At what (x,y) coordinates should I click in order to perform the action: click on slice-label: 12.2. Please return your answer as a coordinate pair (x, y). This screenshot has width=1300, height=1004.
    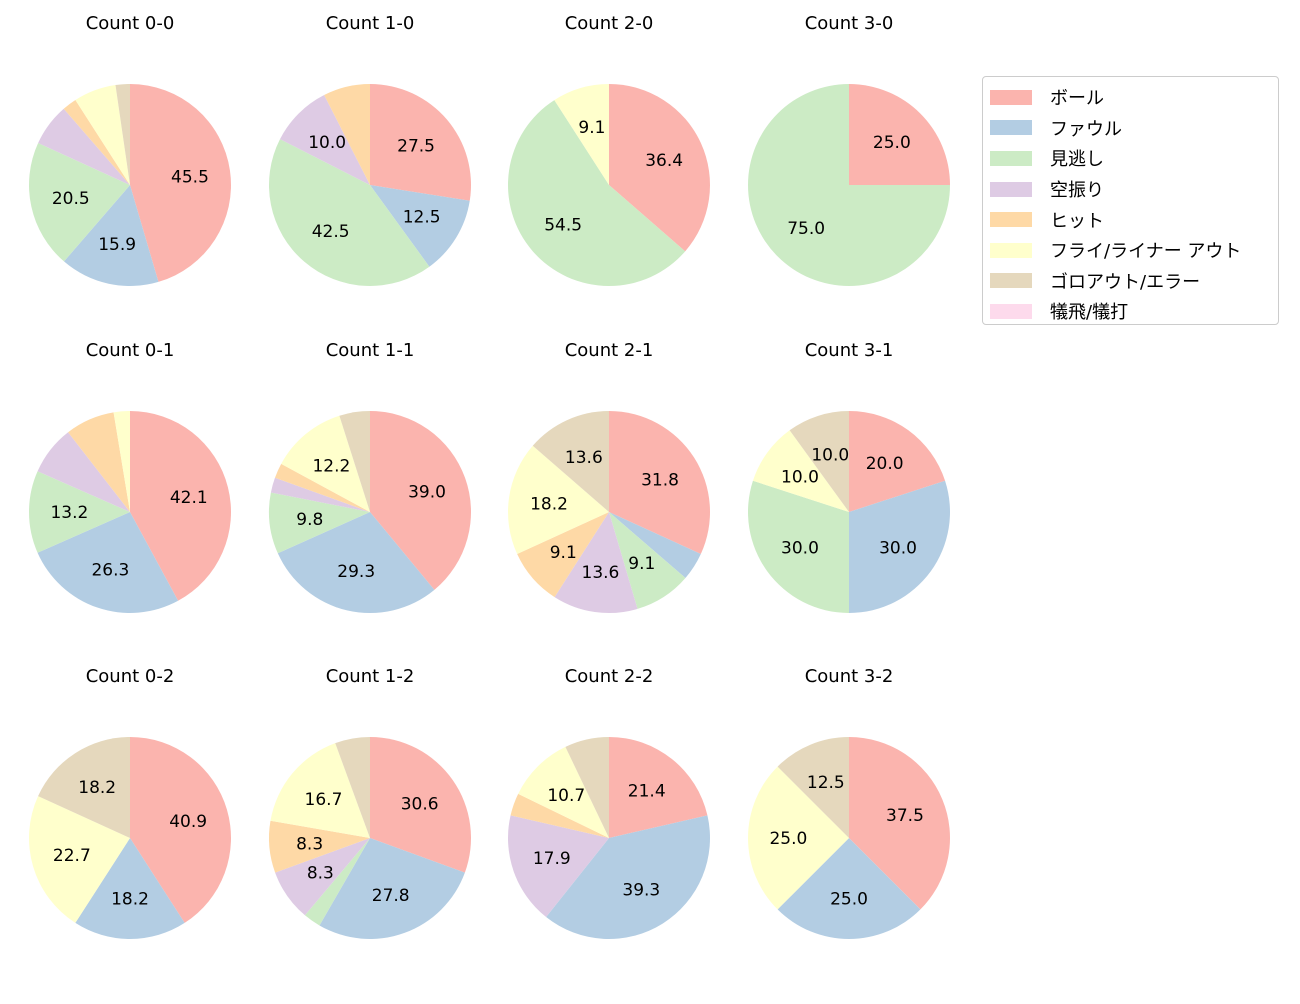
    Looking at the image, I should click on (331, 466).